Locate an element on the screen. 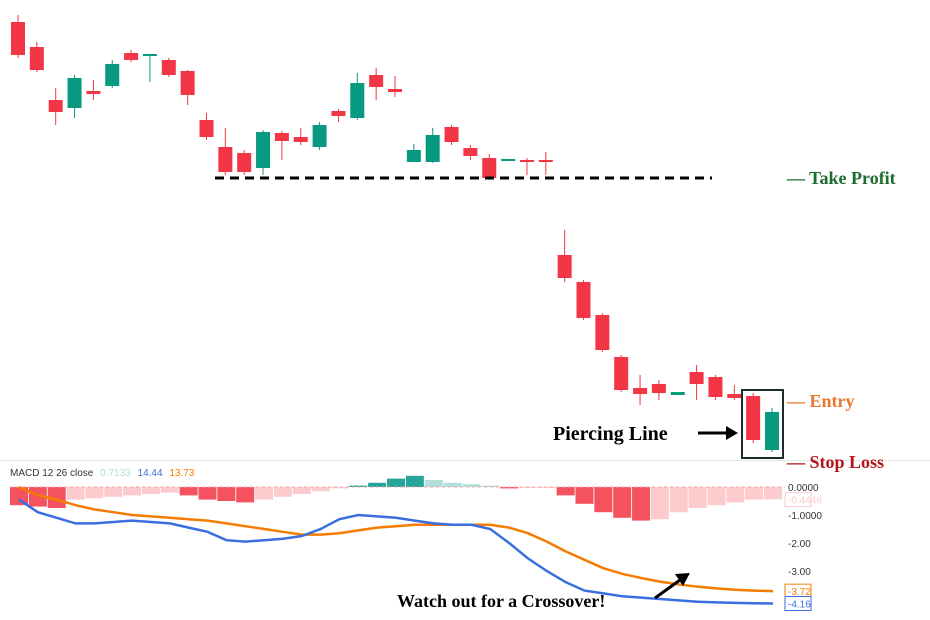 The width and height of the screenshot is (930, 620). macd-legend-name: MACD 12 26 close is located at coordinates (52, 473).